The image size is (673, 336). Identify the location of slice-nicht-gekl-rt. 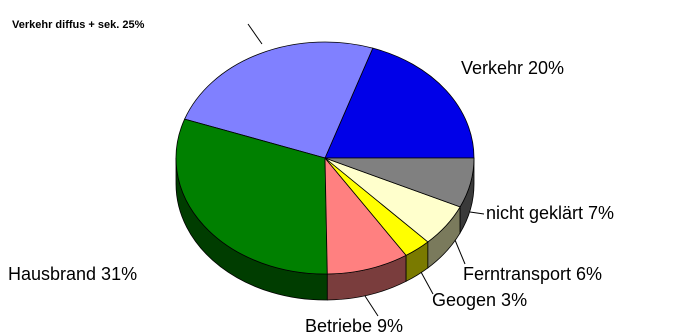
(399, 182).